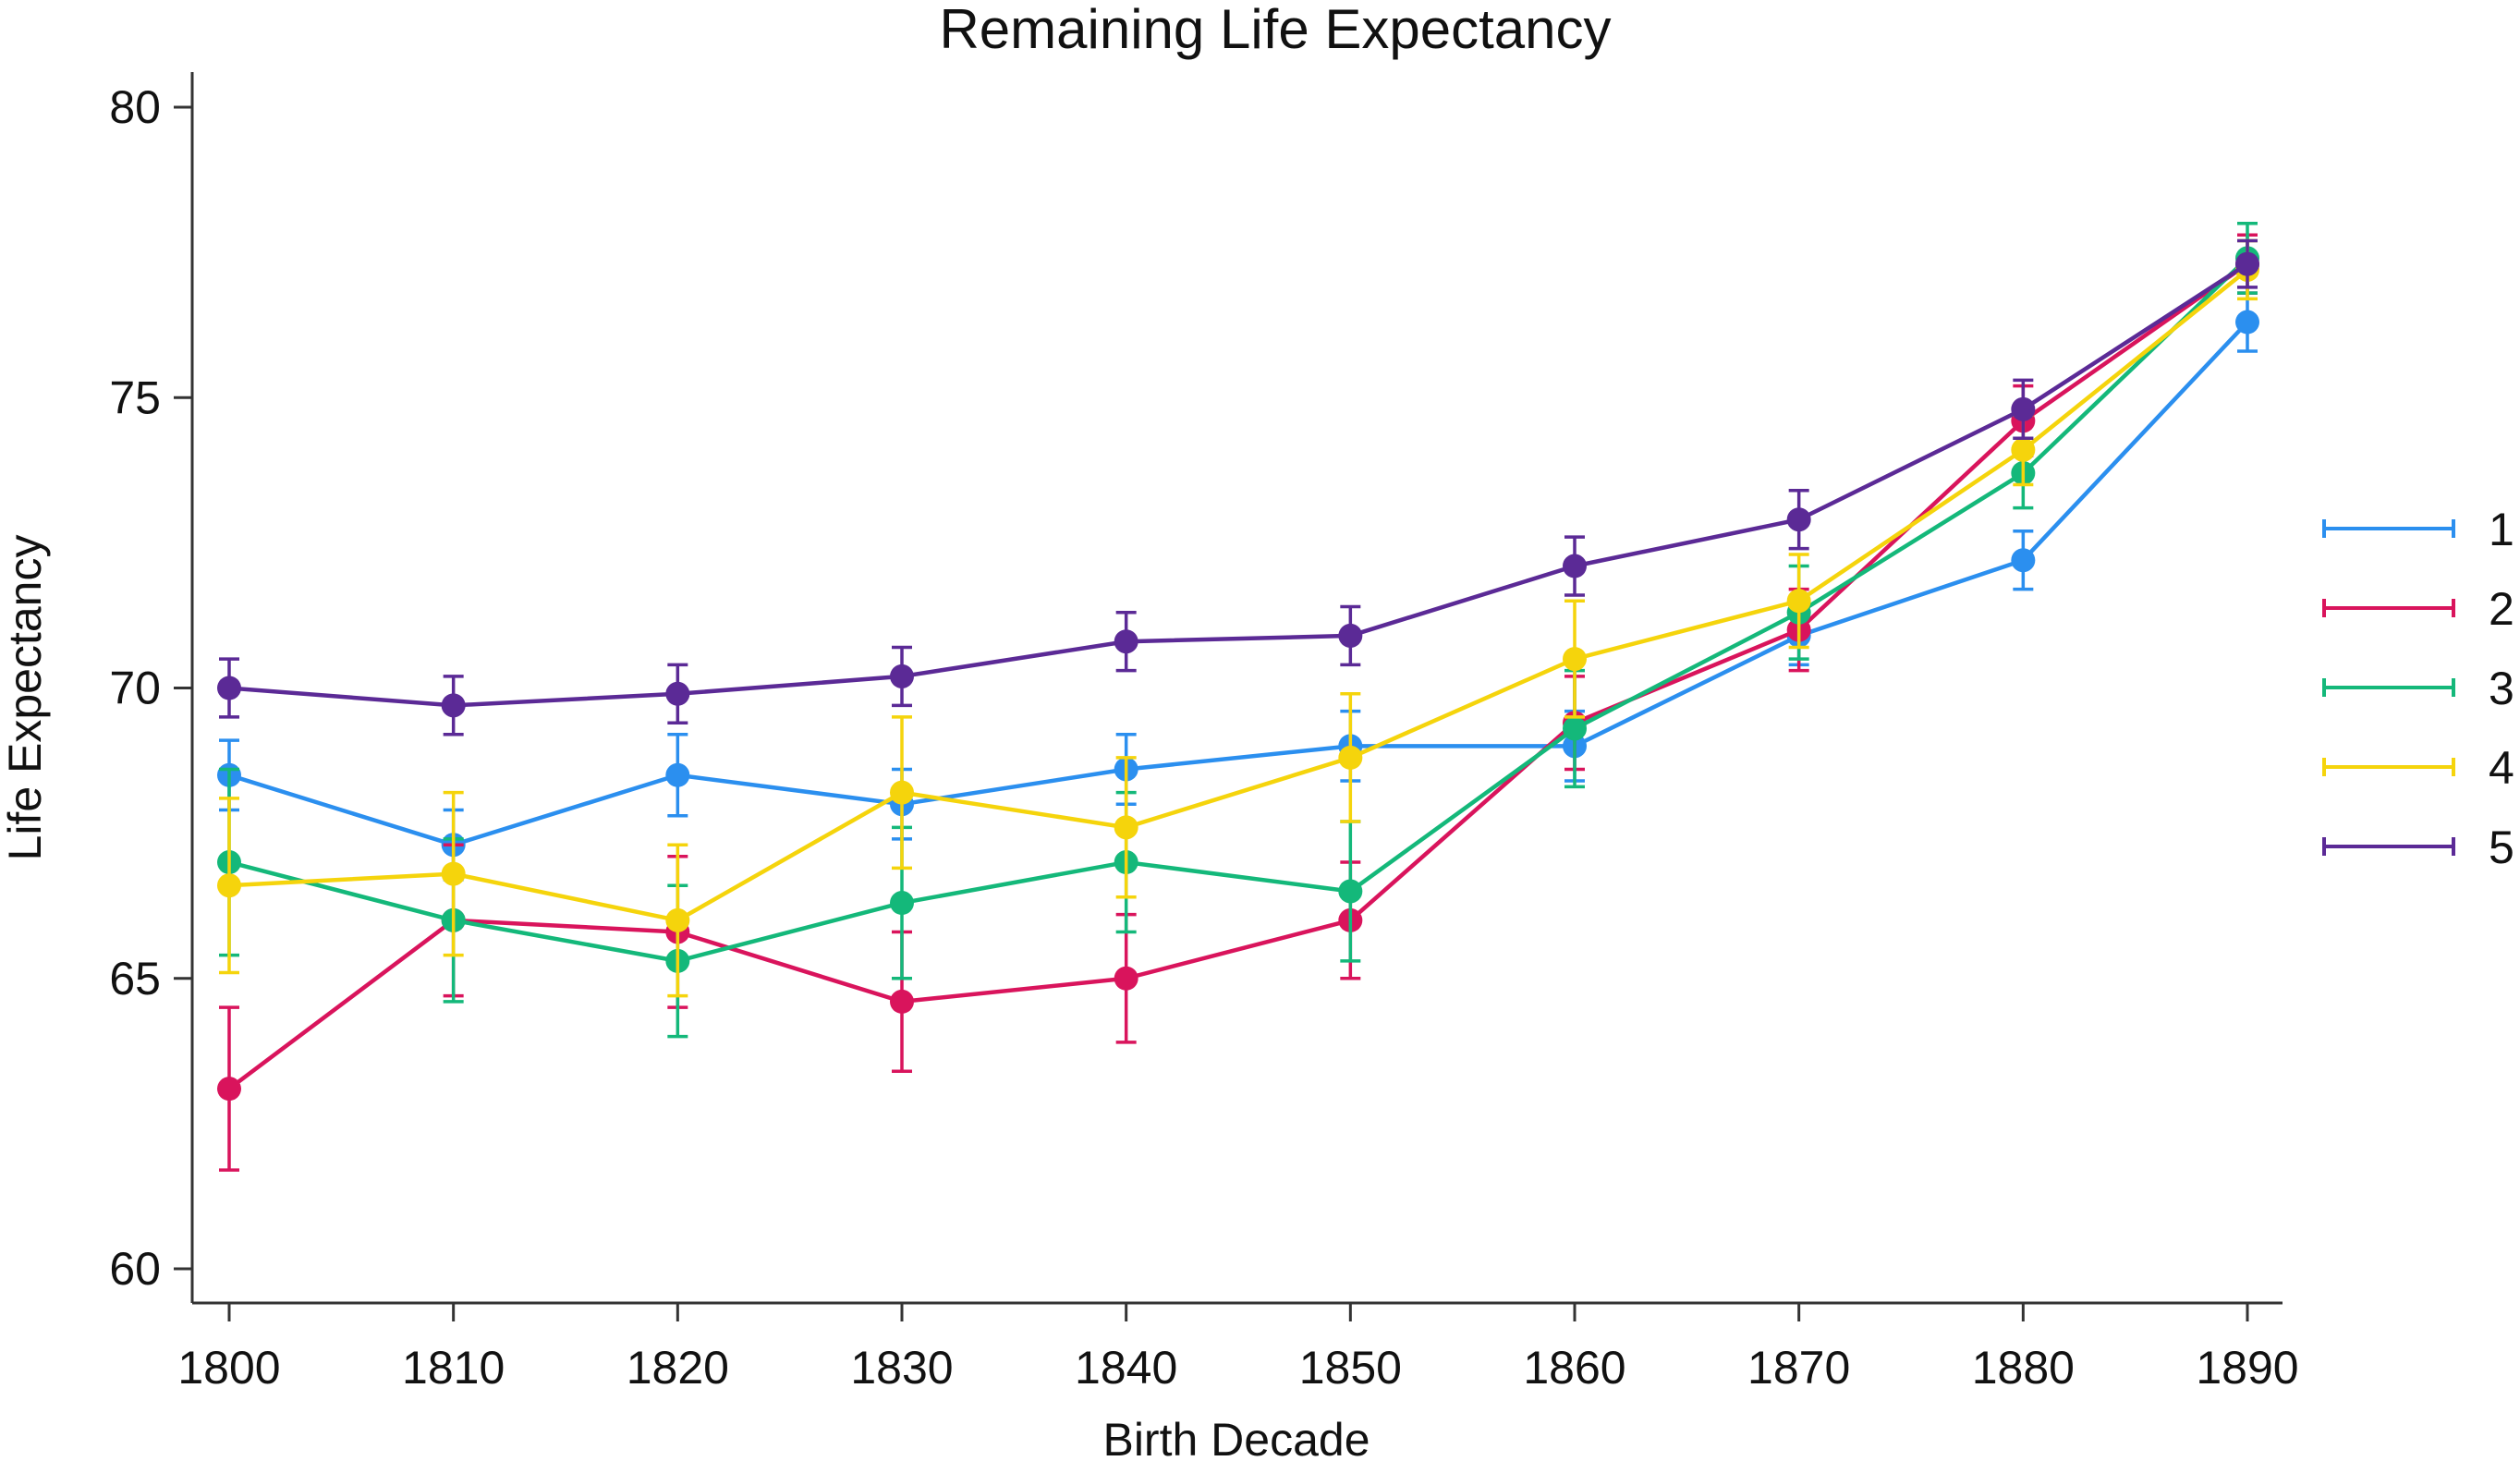 This screenshot has width=2520, height=1461. Describe the element at coordinates (135, 397) in the screenshot. I see `y-tick-label: 75` at that location.